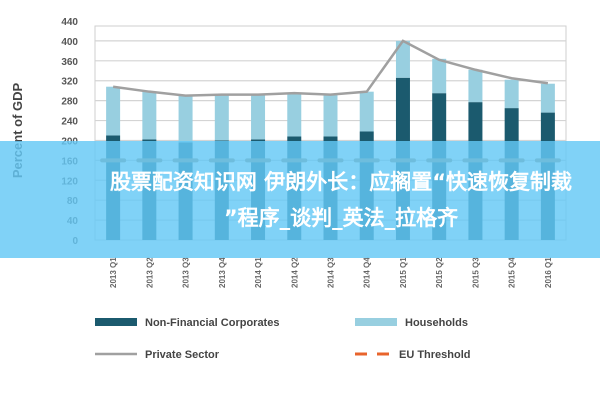 The image size is (600, 400). What do you see at coordinates (475, 272) in the screenshot?
I see `x-tick-label: 2015 Q3` at bounding box center [475, 272].